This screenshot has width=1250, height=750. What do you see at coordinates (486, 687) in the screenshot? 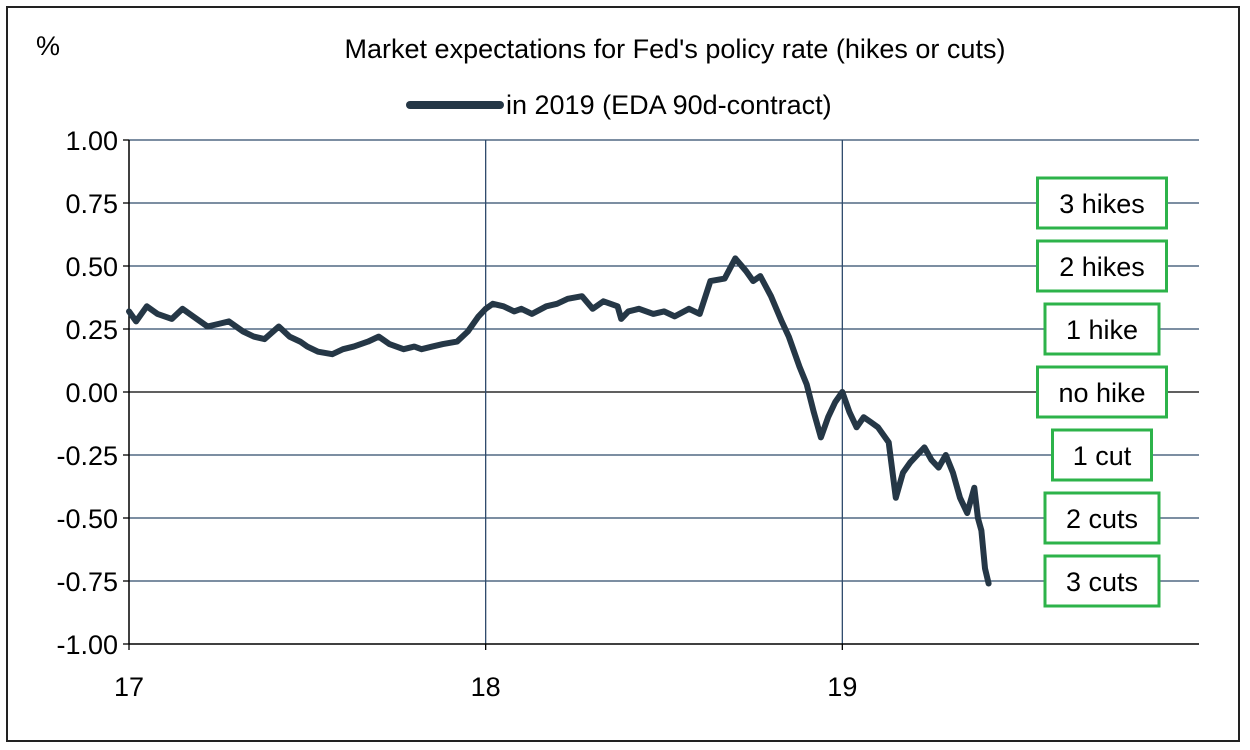
I see `x-tick-label: 18` at bounding box center [486, 687].